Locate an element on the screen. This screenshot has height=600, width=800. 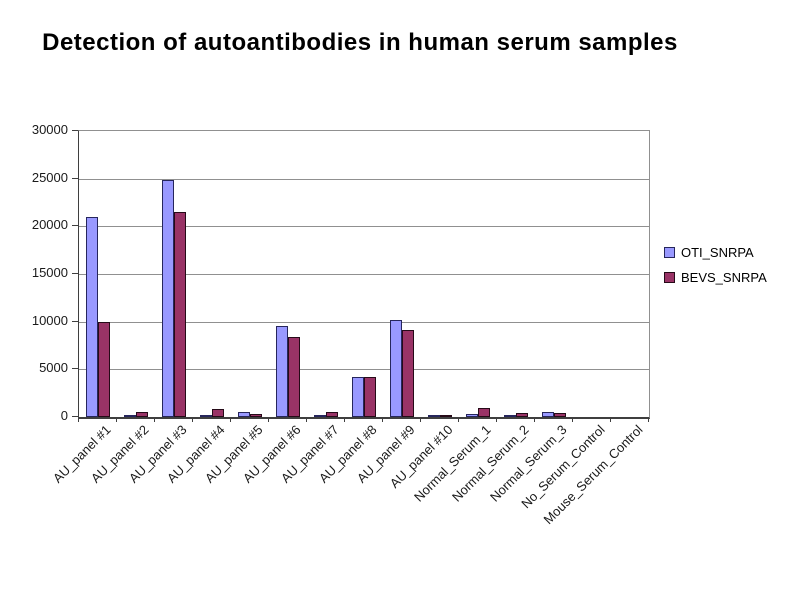
legend-item-bevs-snrpa: BEVS_SNRPA is located at coordinates (715, 277).